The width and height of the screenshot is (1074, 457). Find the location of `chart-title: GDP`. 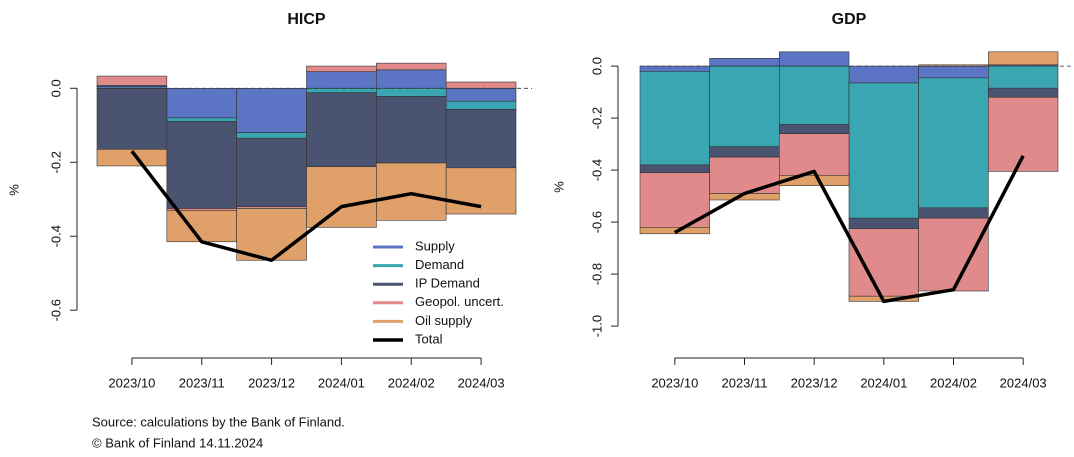

chart-title: GDP is located at coordinates (849, 19).